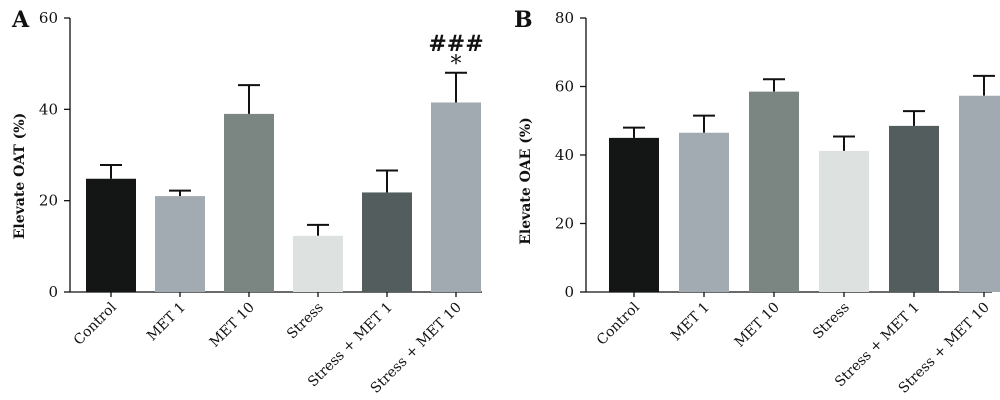 The width and height of the screenshot is (1000, 400). I want to click on y-tick-label-a: 20, so click(48, 201).